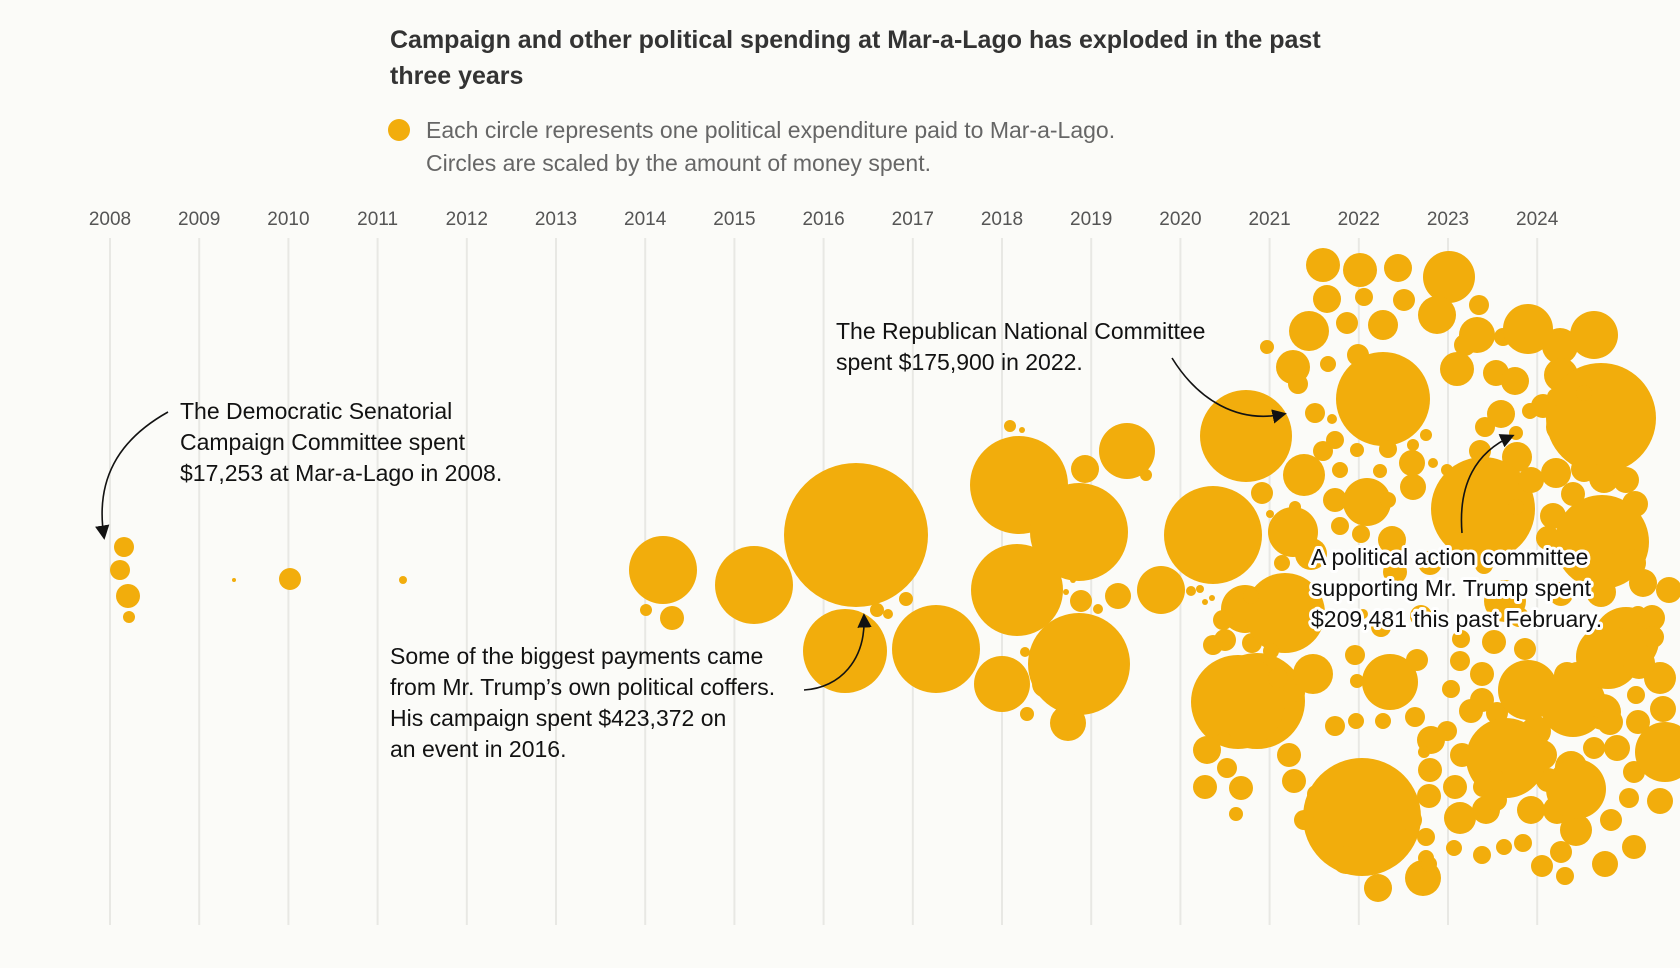 The image size is (1680, 968). Describe the element at coordinates (132, 475) in the screenshot. I see `arrow-dscc` at that location.